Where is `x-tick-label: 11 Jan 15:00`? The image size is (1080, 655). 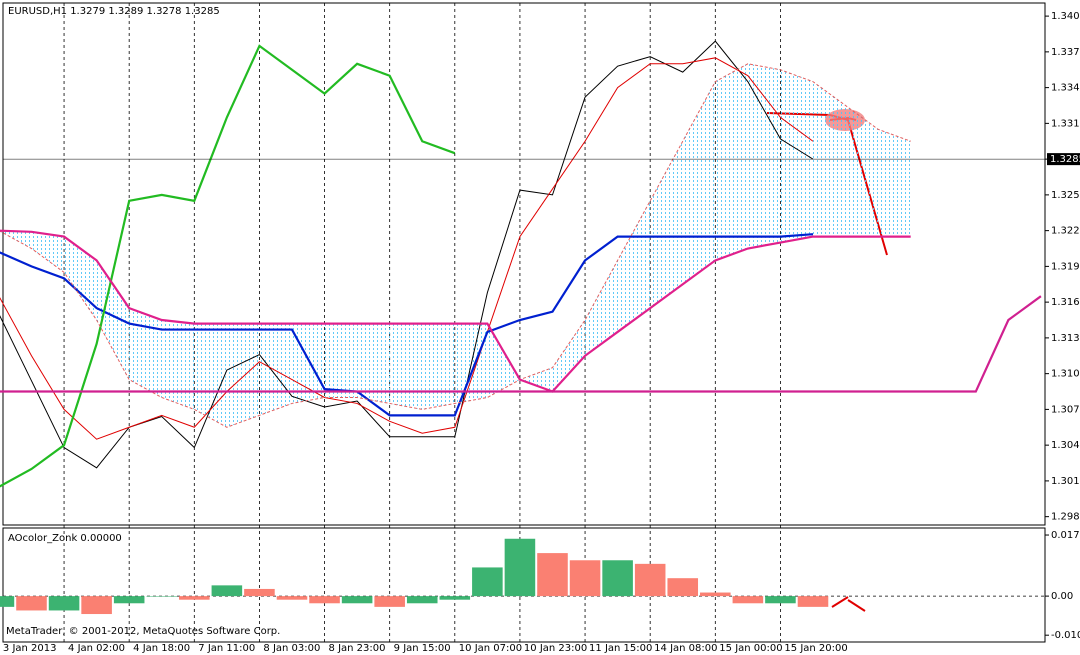 x-tick-label: 11 Jan 15:00 is located at coordinates (620, 648).